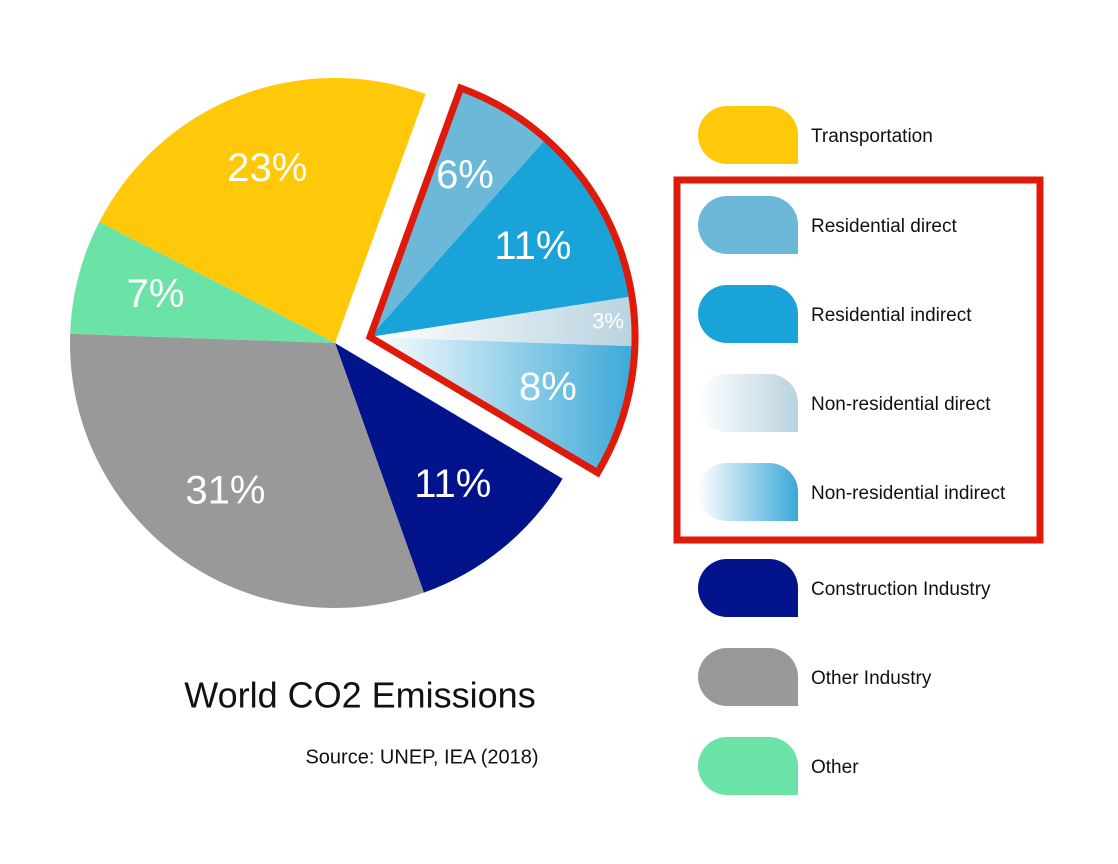 This screenshot has height=864, width=1118. What do you see at coordinates (421, 757) in the screenshot?
I see `chart-subtitle: Source: UNEP, IEA (2018)` at bounding box center [421, 757].